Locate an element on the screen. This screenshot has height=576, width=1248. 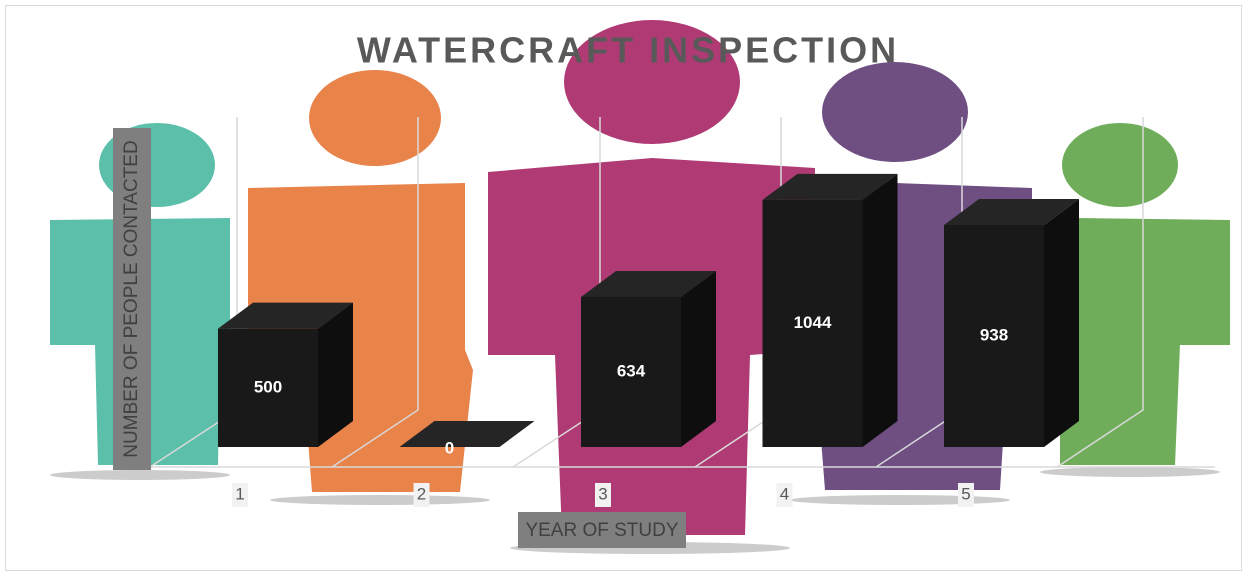
chart-title: WATERCRAFT INSPECTION is located at coordinates (628, 50).